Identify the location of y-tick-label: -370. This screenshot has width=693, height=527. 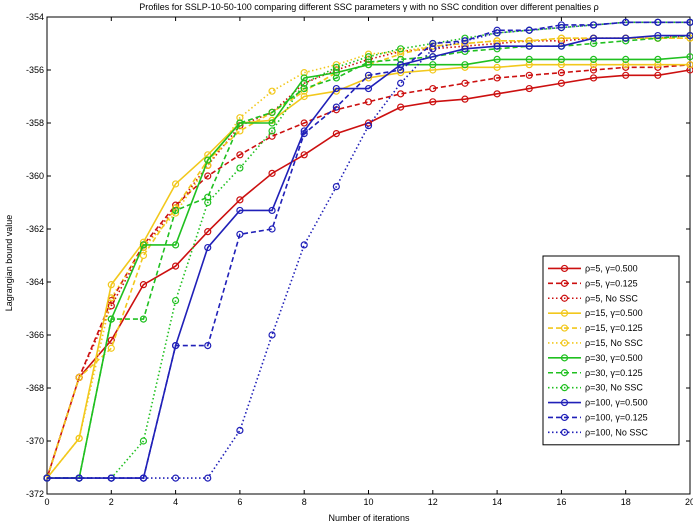
(35, 441).